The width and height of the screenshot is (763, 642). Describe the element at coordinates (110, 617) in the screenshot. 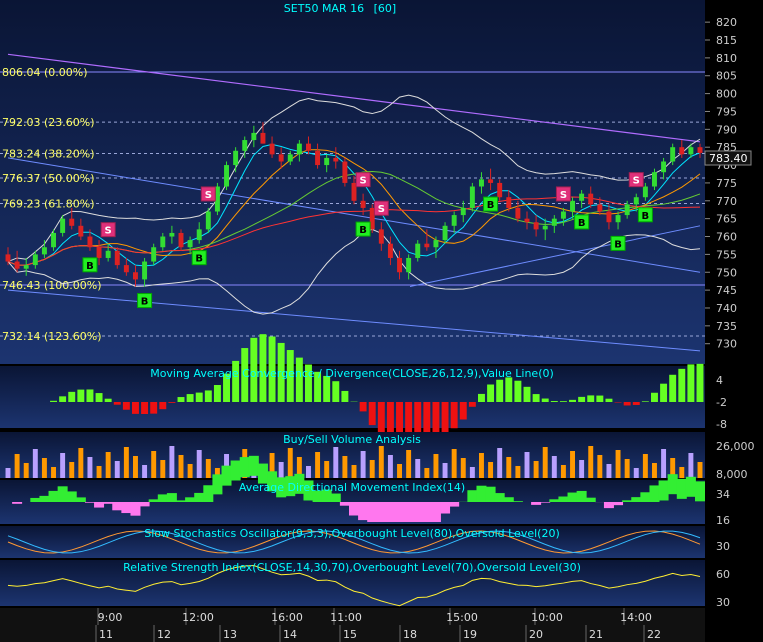

I see `time-tick-label: 9:00` at that location.